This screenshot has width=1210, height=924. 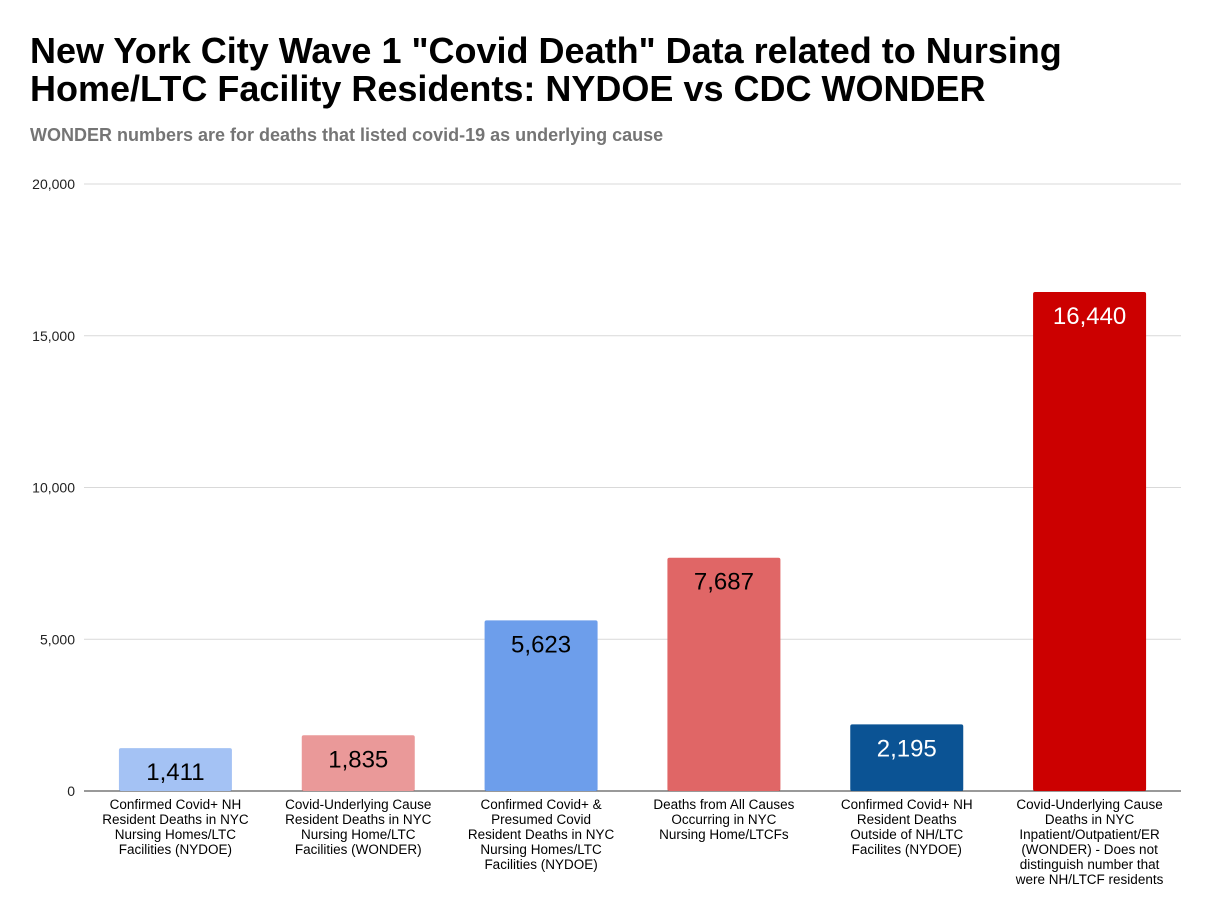 I want to click on y-tick-label: 5,000, so click(x=57, y=639).